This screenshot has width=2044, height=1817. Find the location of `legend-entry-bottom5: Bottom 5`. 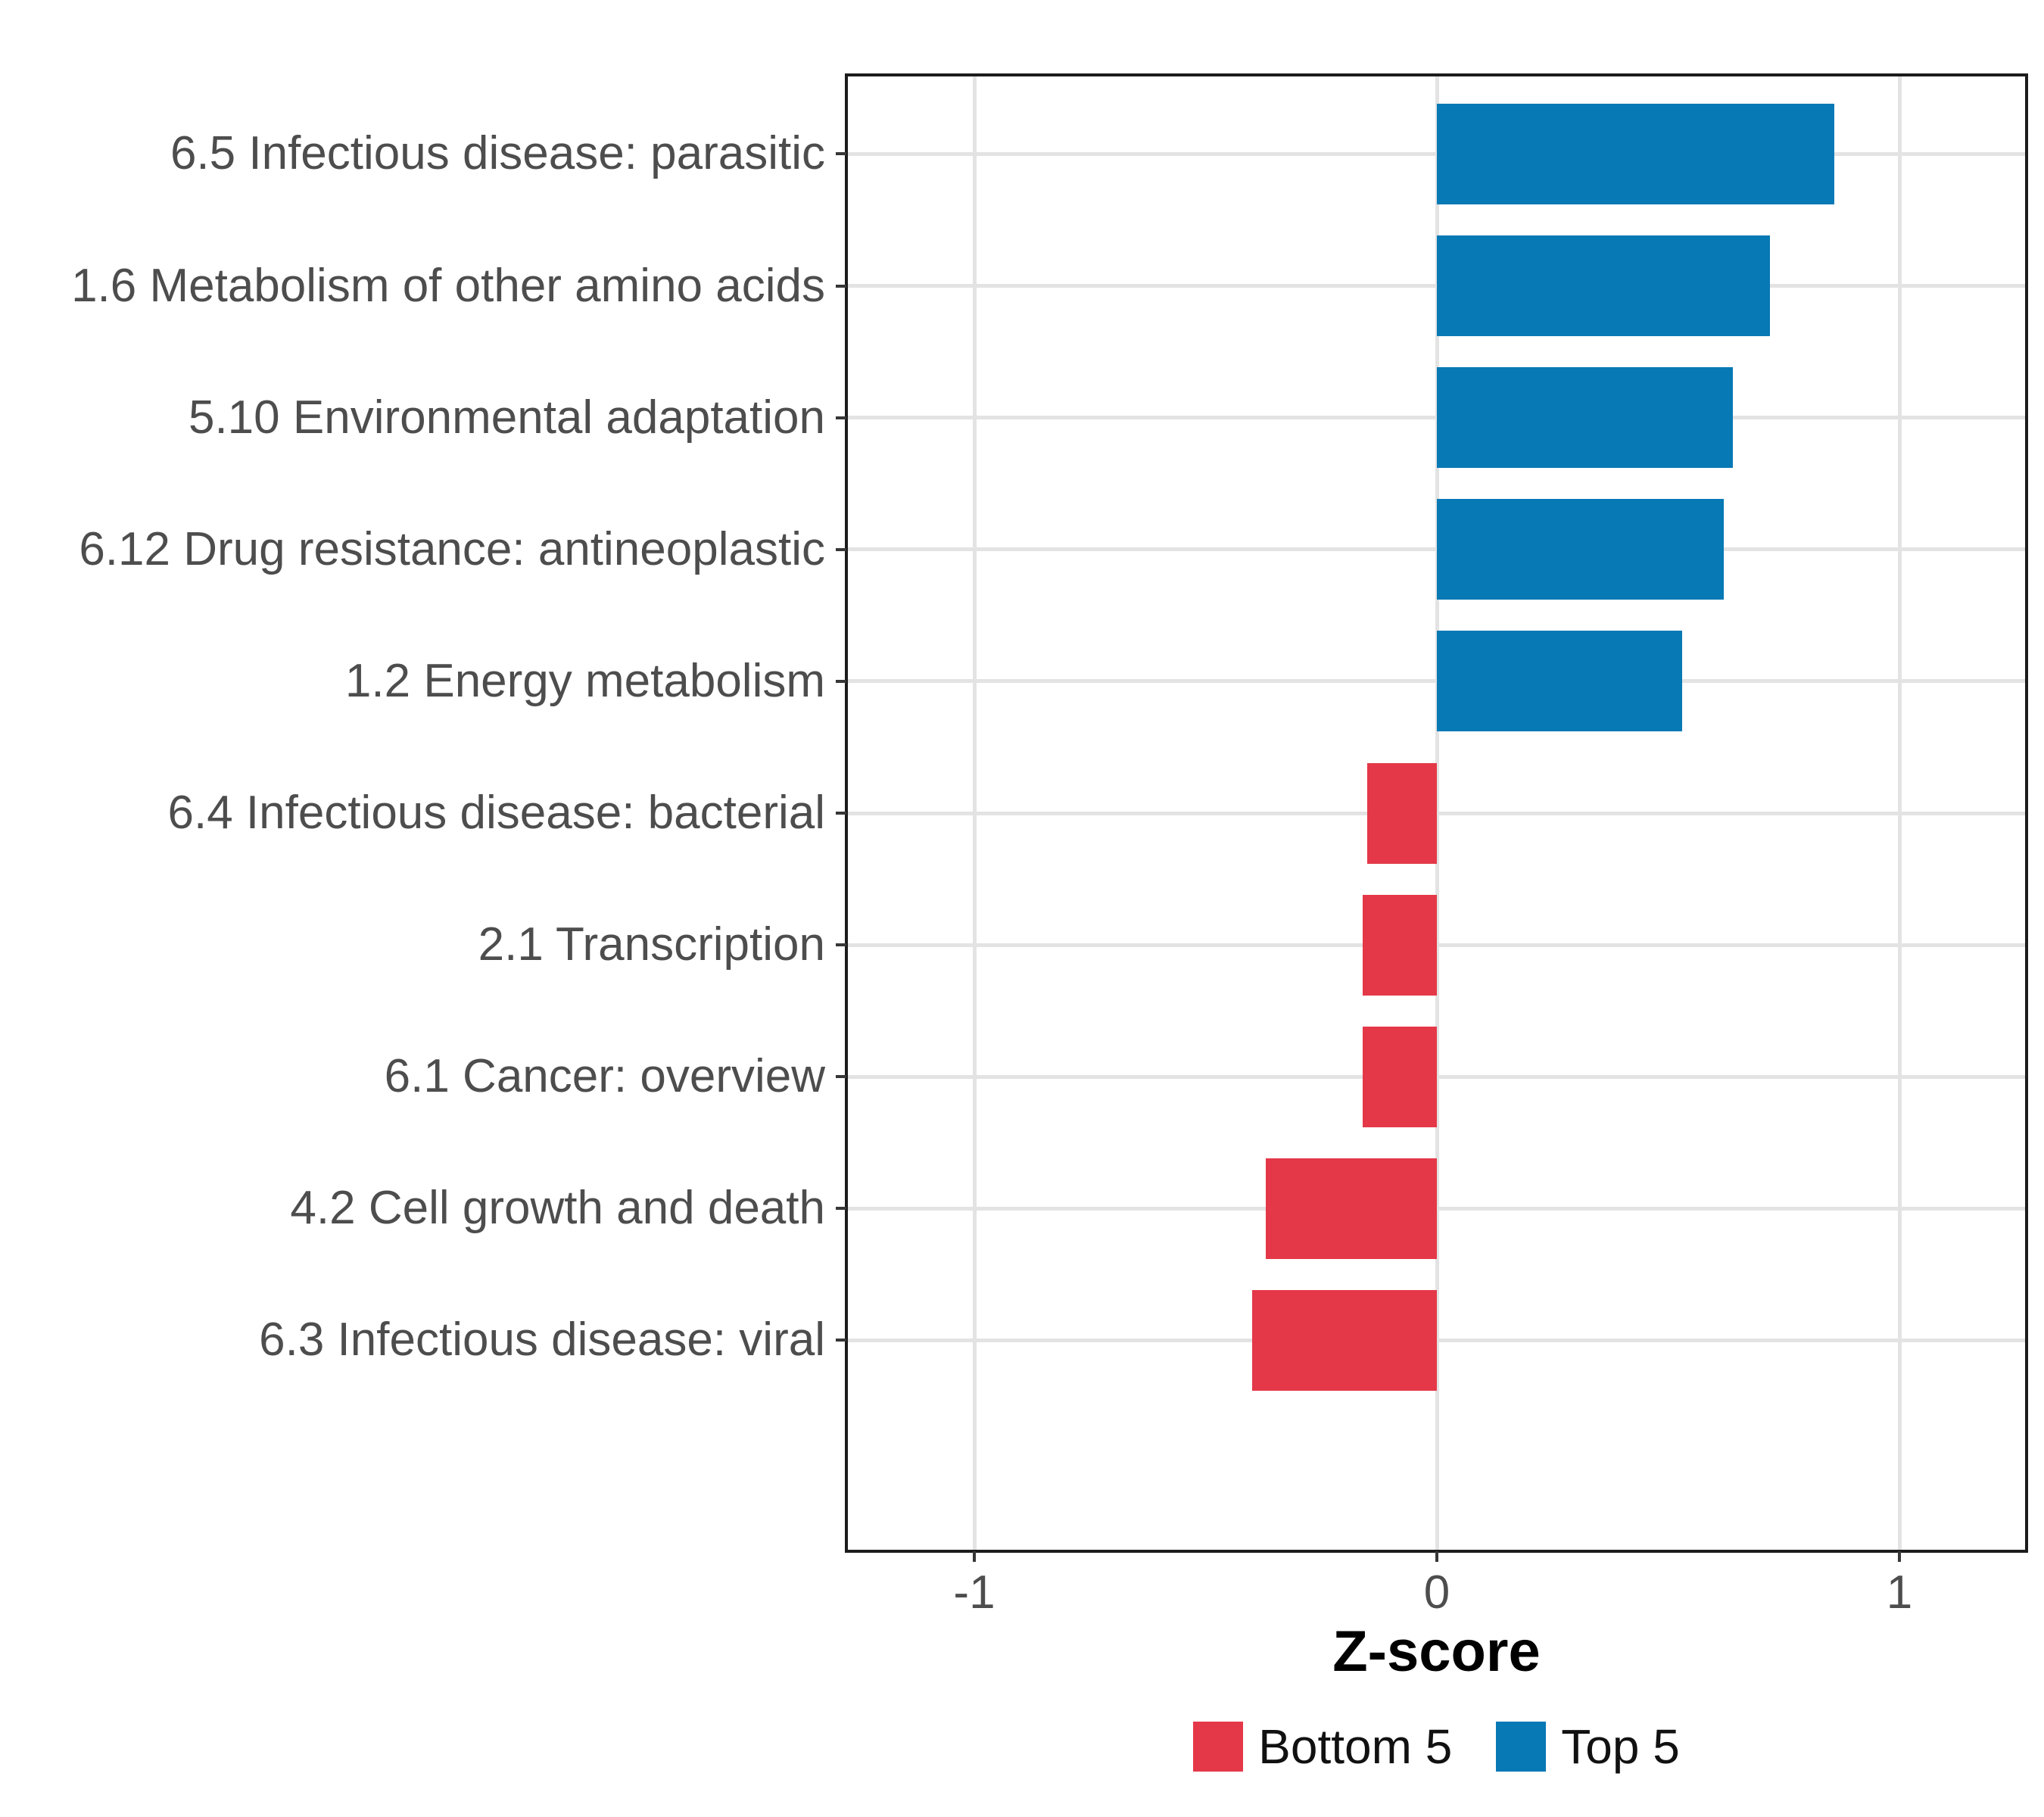

legend-entry-bottom5: Bottom 5 is located at coordinates (1322, 1746).